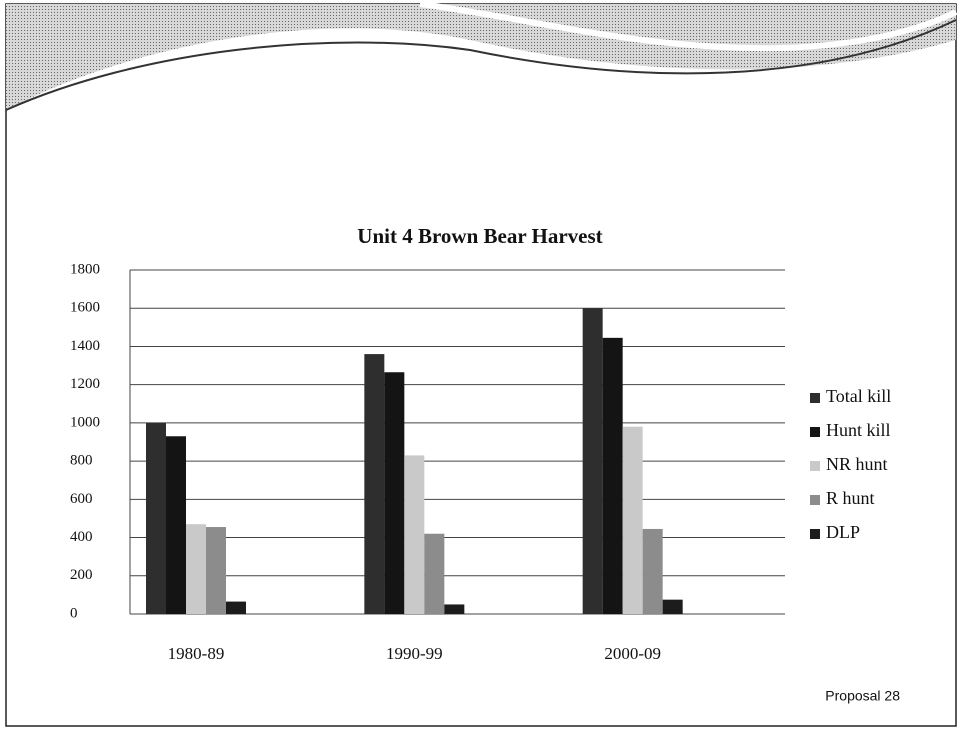  Describe the element at coordinates (850, 498) in the screenshot. I see `legend-label: R hunt` at that location.